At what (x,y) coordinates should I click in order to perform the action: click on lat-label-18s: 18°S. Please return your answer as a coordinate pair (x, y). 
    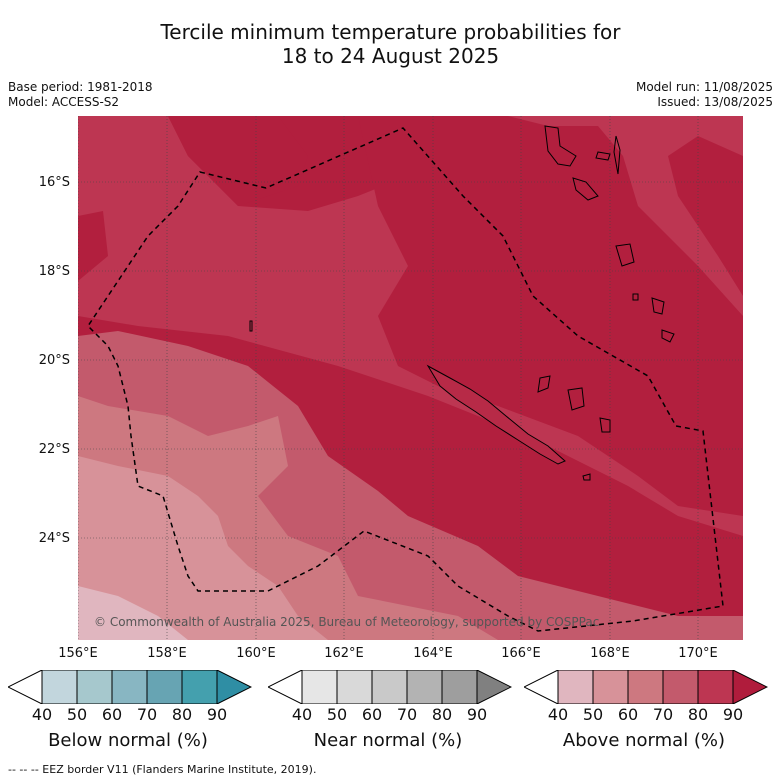
    Looking at the image, I should click on (54, 271).